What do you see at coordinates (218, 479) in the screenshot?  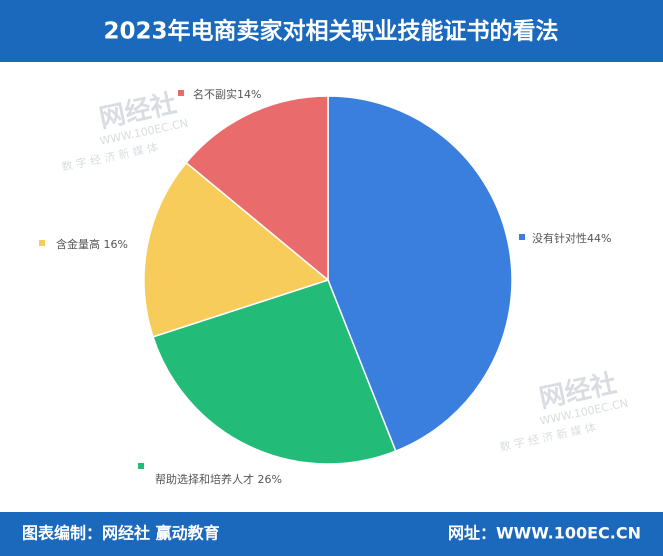 I see `slice-label: 帮助选择和培养人才 26%` at bounding box center [218, 479].